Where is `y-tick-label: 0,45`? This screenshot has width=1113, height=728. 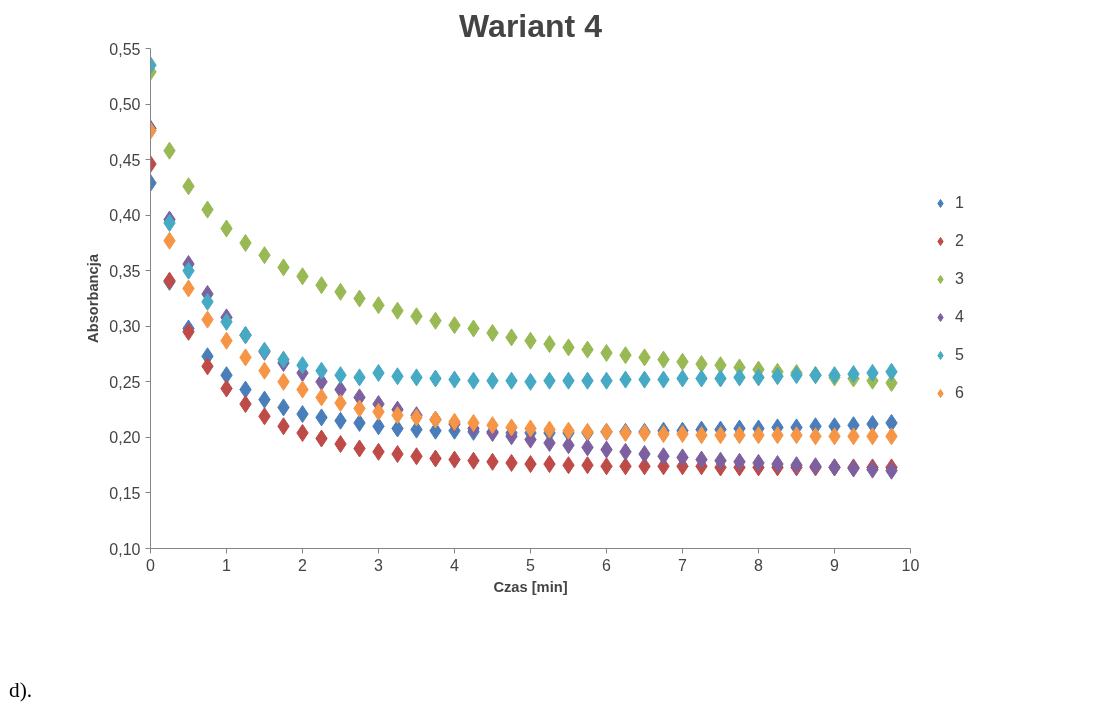
y-tick-label: 0,45 is located at coordinates (125, 160).